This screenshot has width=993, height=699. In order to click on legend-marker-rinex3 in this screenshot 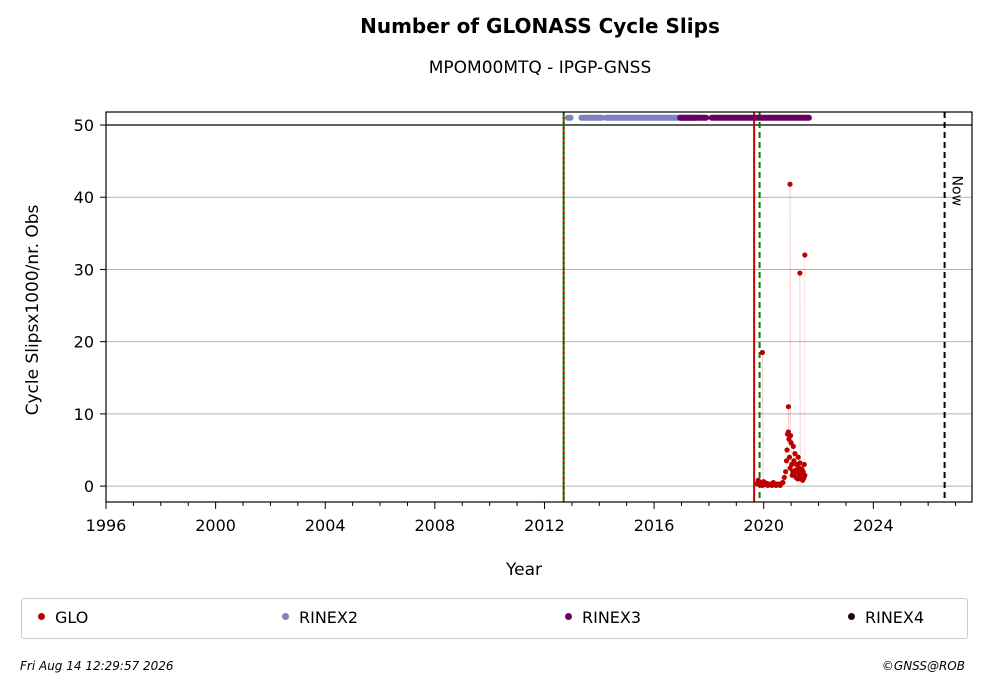, I will do `click(568, 616)`.